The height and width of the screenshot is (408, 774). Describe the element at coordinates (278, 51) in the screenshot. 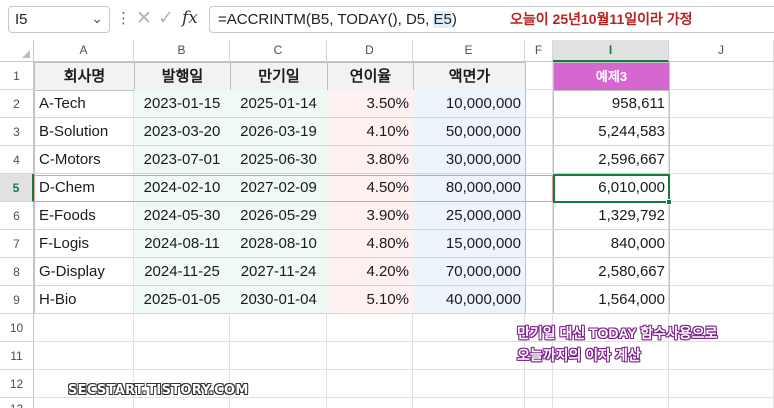

I see `column-header-c: C` at that location.